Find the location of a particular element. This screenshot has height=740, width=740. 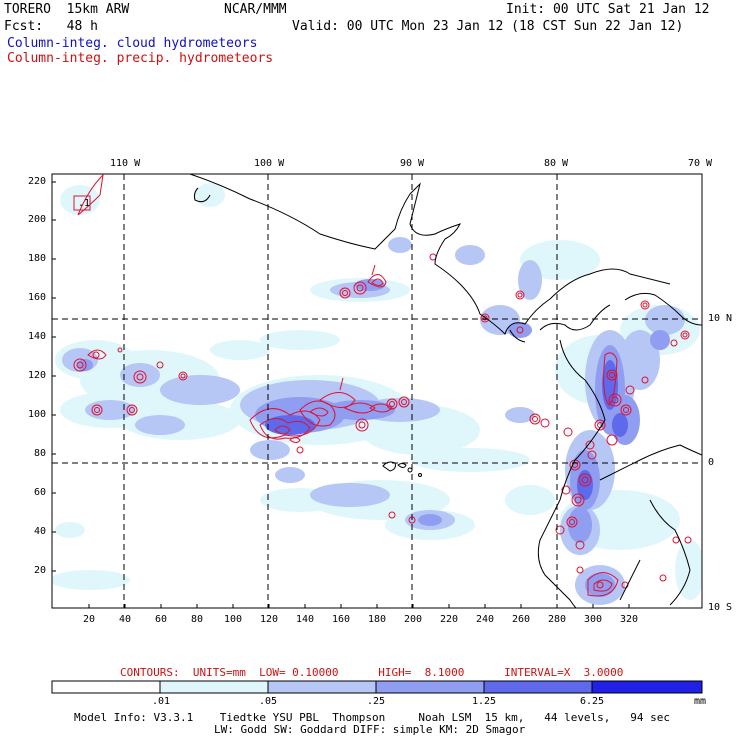

field-cloud-label: Column-integ. cloud hydrometeors is located at coordinates (132, 43).